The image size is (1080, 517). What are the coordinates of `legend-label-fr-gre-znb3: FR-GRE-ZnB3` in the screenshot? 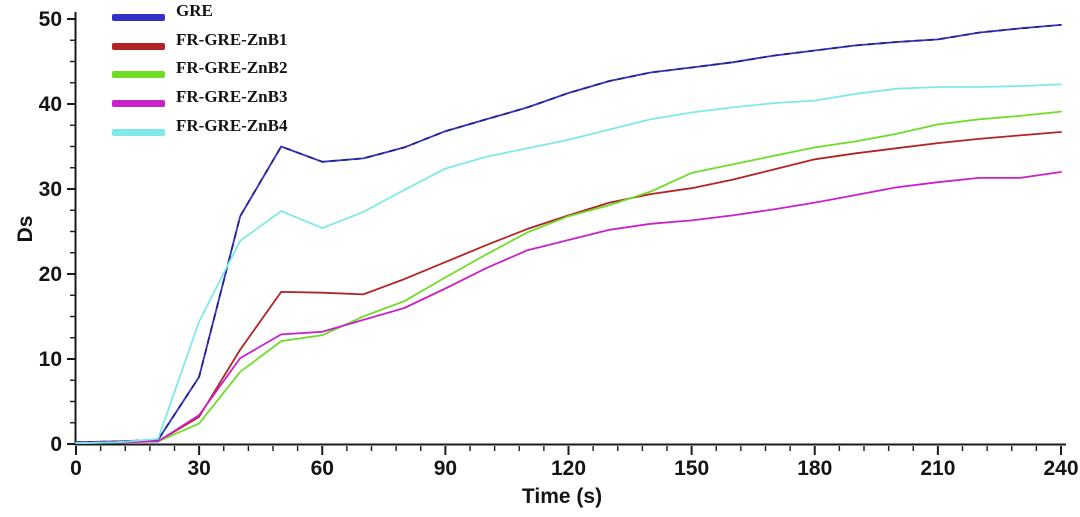 It's located at (232, 97).